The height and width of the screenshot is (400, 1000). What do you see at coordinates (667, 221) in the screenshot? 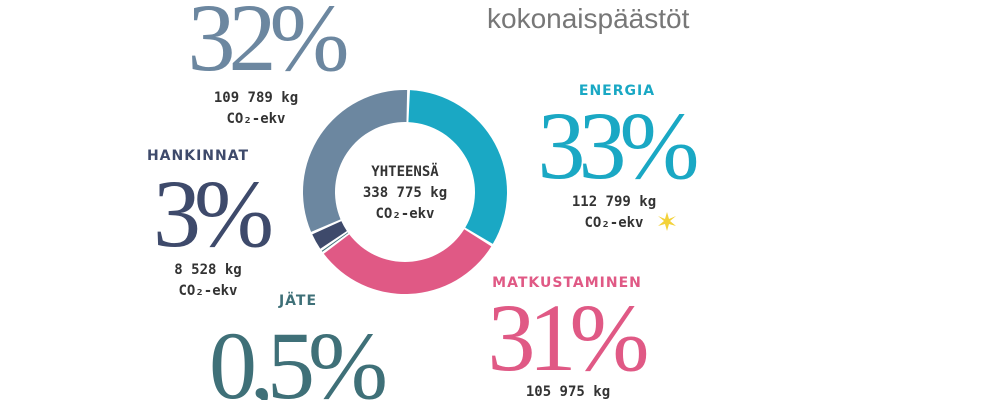
I see `asterisk-icon` at bounding box center [667, 221].